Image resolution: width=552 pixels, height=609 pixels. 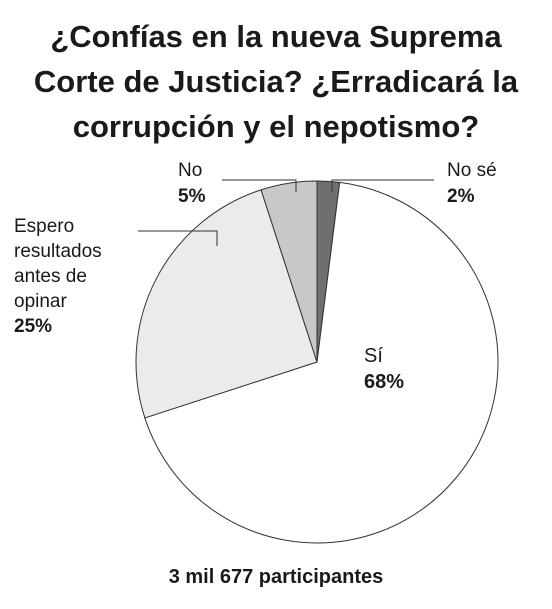 What do you see at coordinates (472, 170) in the screenshot?
I see `slice-name-no-se: No sé` at bounding box center [472, 170].